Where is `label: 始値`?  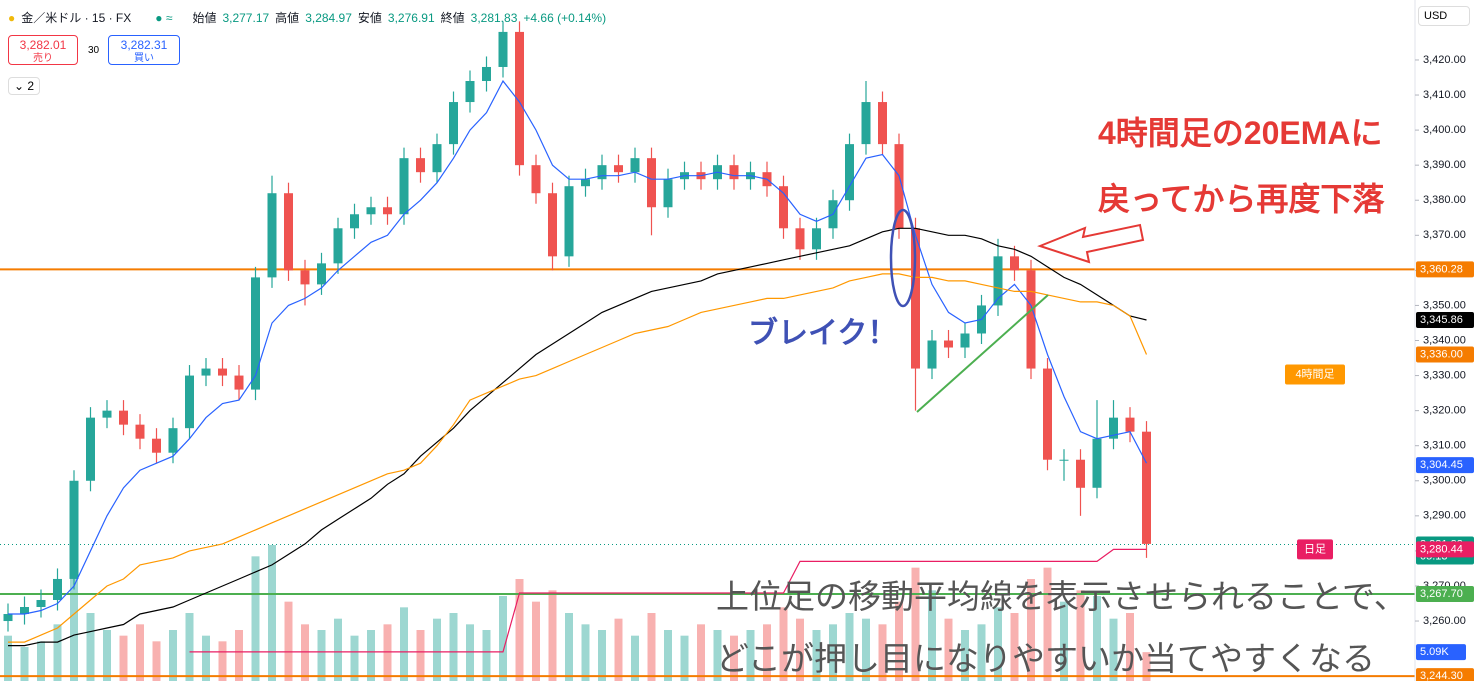 label: 始値 is located at coordinates (204, 18).